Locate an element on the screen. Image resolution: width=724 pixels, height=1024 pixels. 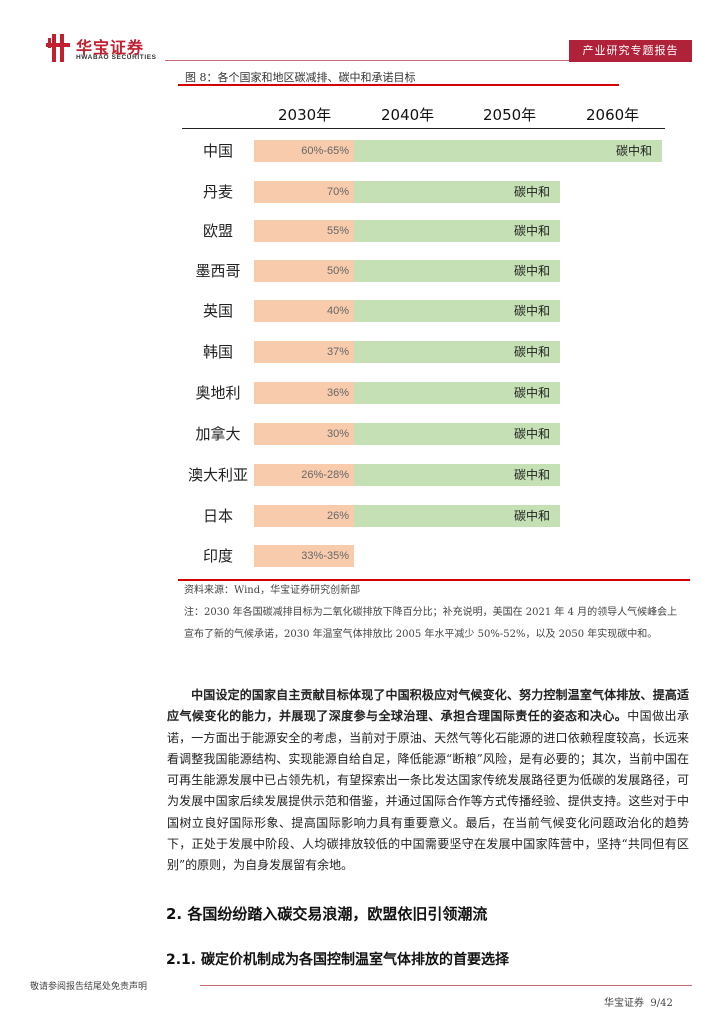
reduction-bar-canada: 30% is located at coordinates (304, 434).